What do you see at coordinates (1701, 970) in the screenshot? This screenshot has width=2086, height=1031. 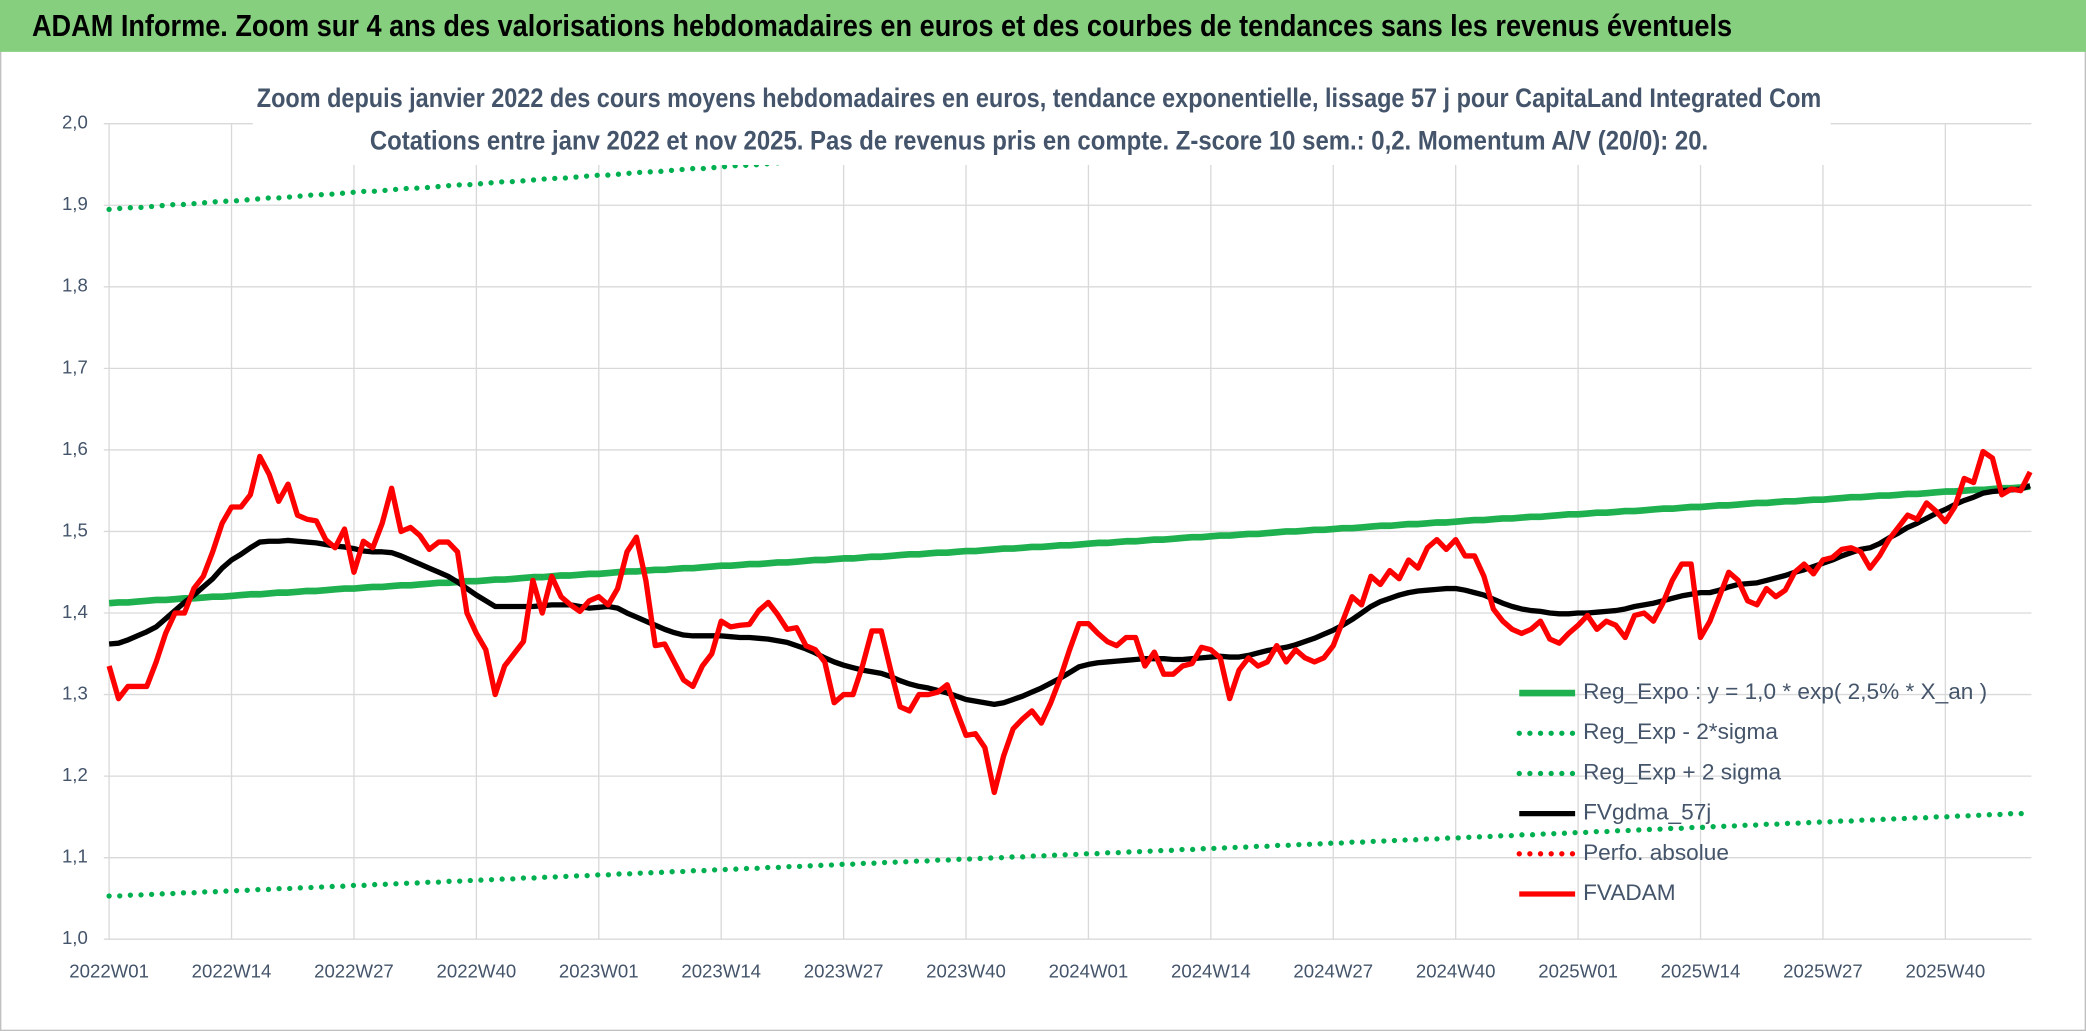 I see `x-tick-label: 2025W14` at bounding box center [1701, 970].